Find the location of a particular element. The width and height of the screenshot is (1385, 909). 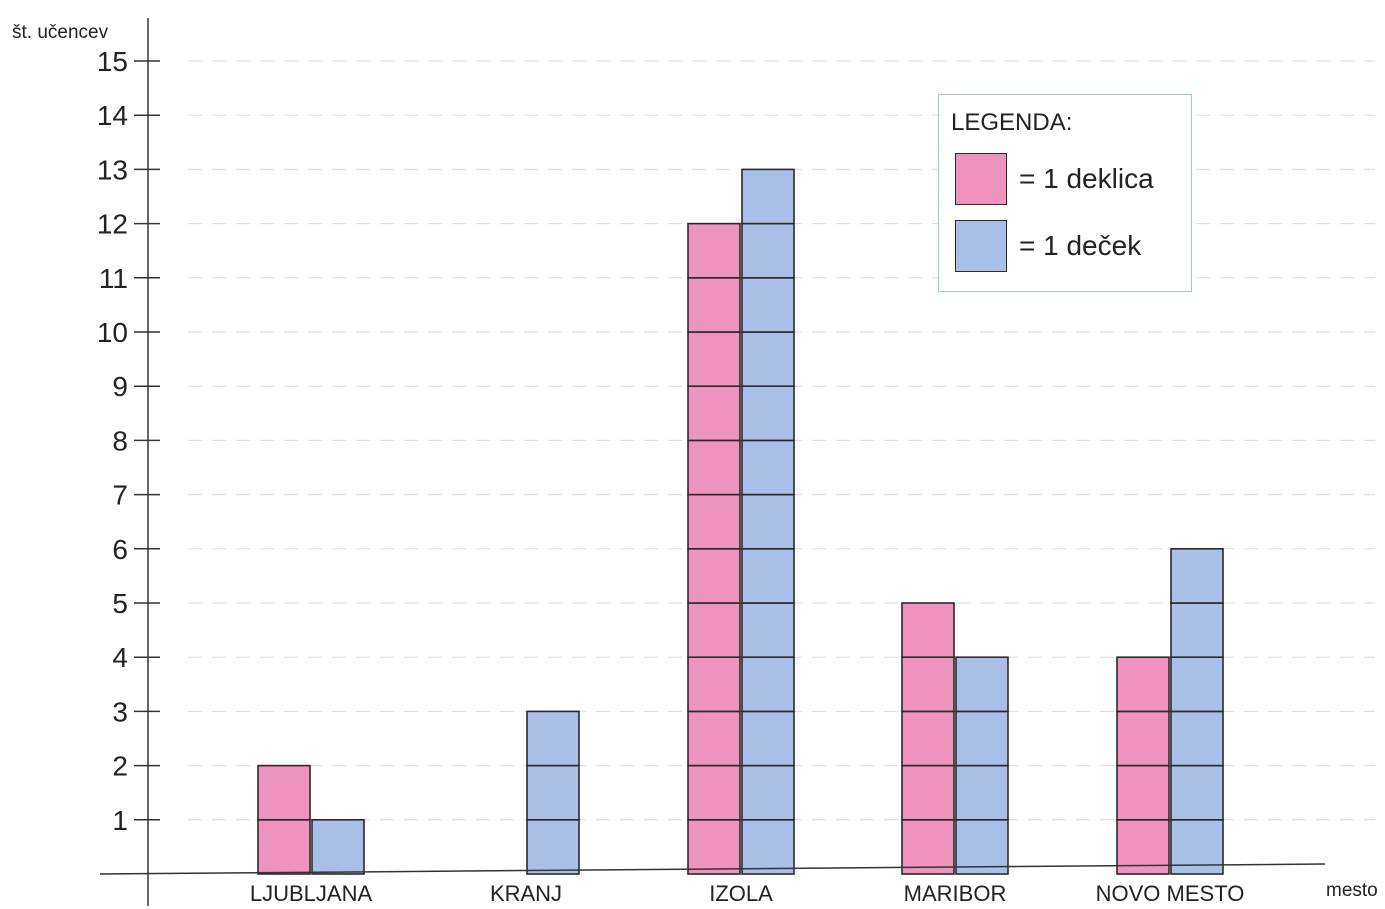

x-tick-label-0: LJUBLJANA is located at coordinates (311, 893).